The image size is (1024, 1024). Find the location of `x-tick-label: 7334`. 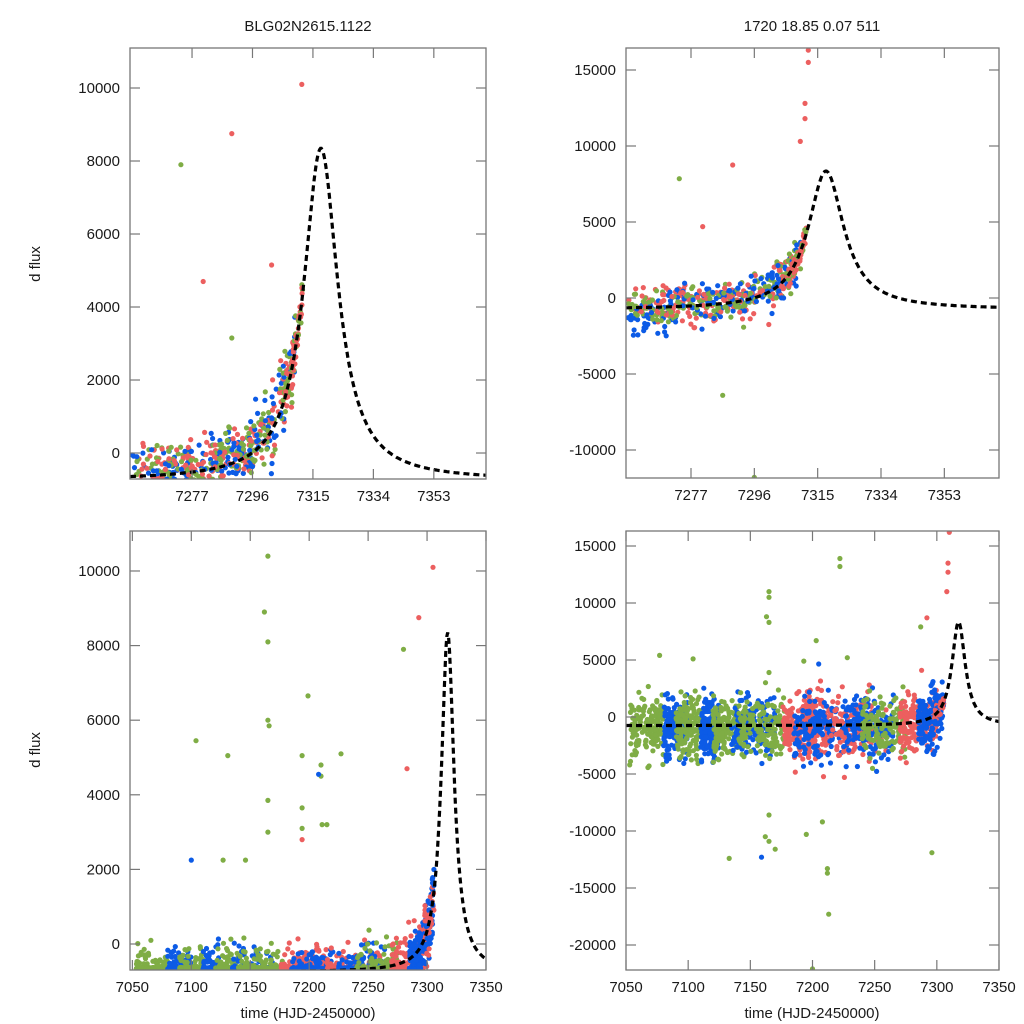

x-tick-label: 7334 is located at coordinates (373, 496).